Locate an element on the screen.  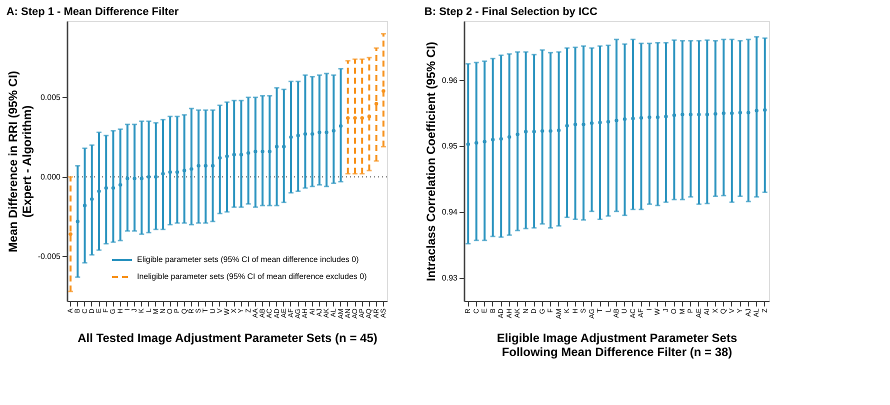
y-axis-title: Intraclass Correlation Coefficient (95% CI) is located at coordinates (431, 162).